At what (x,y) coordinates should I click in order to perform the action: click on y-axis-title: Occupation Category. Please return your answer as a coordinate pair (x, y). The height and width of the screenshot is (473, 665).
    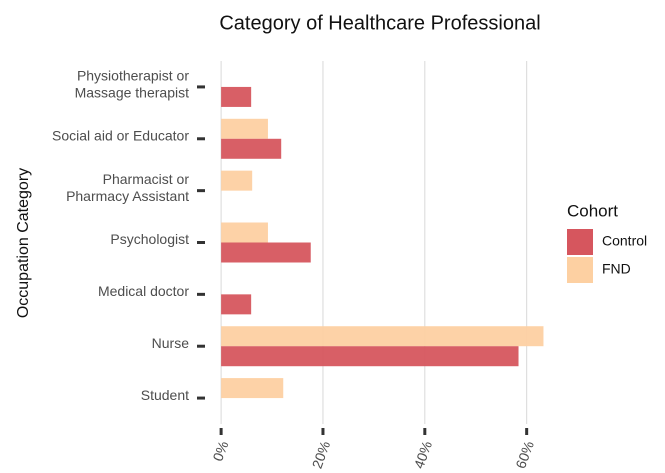
    Looking at the image, I should click on (23, 243).